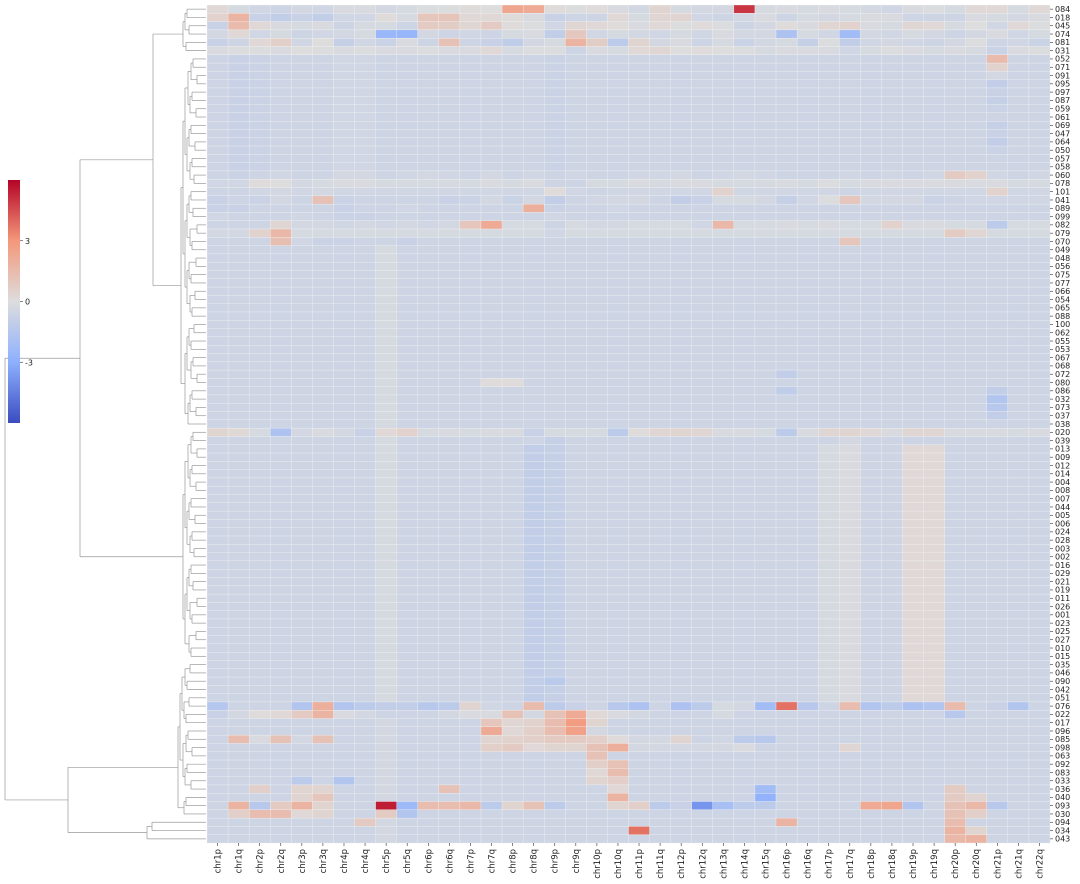 The height and width of the screenshot is (884, 1080). Describe the element at coordinates (449, 407) in the screenshot. I see `heatmap-cell-073-chr6q` at that location.